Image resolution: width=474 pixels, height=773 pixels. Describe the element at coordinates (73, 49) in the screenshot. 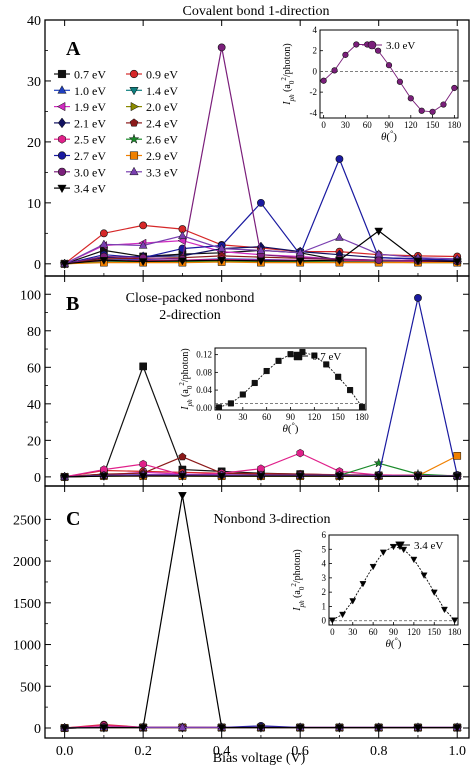

I see `panel-letter: A` at that location.